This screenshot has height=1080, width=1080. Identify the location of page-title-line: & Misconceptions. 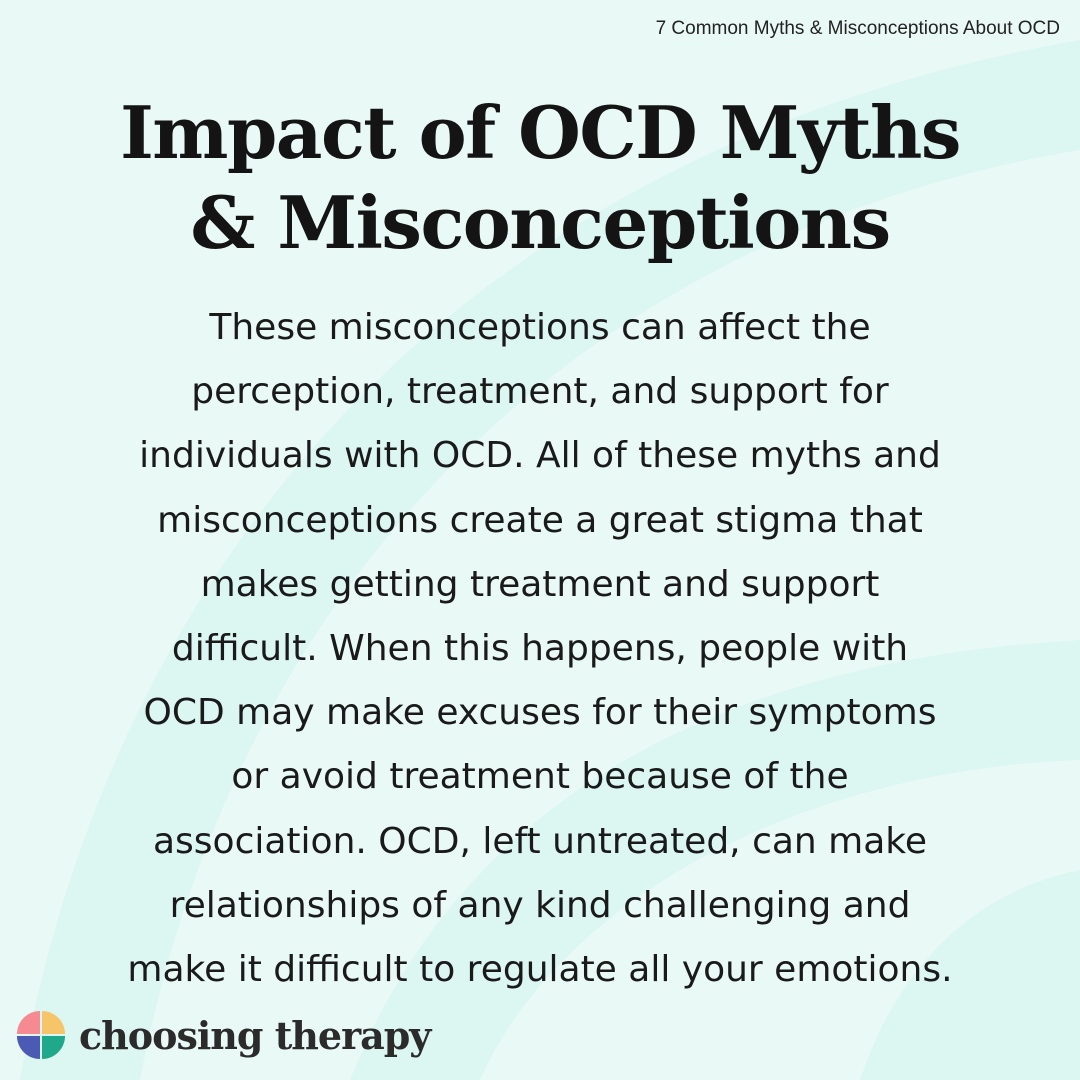
(540, 222).